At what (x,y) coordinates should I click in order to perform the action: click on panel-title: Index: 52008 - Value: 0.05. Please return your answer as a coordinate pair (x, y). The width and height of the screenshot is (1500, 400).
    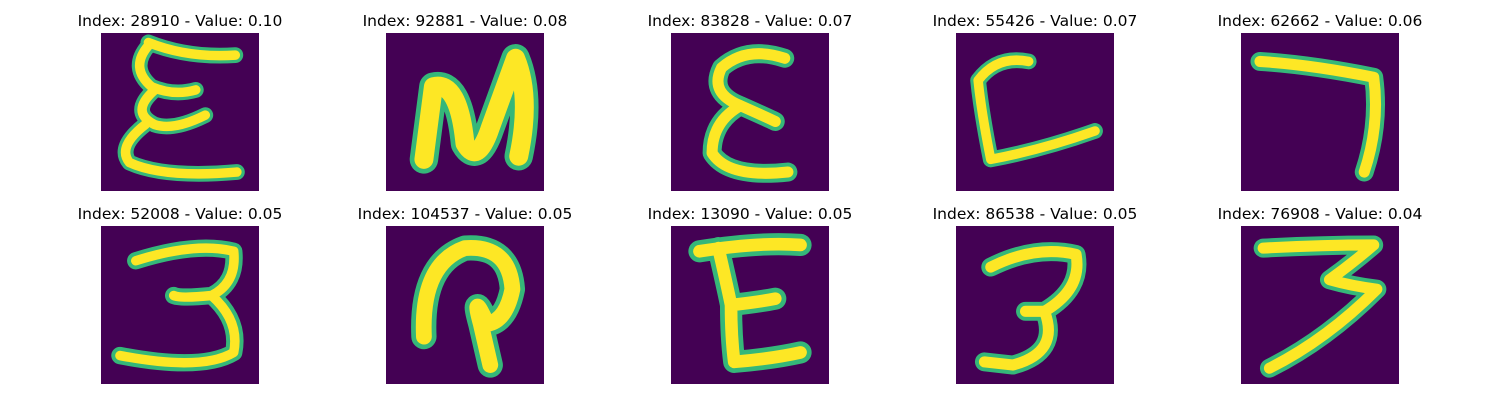
    Looking at the image, I should click on (180, 214).